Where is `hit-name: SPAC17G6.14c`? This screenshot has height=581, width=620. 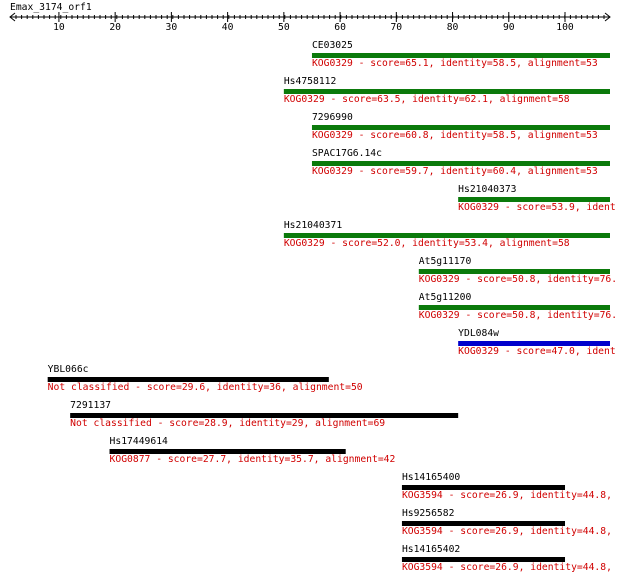
hit-name: SPAC17G6.14c is located at coordinates (347, 153).